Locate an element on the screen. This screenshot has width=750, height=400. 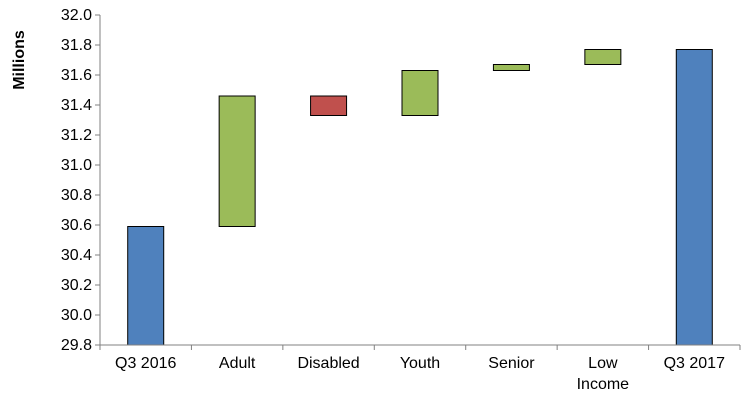
x-tick-label: Senior is located at coordinates (511, 363).